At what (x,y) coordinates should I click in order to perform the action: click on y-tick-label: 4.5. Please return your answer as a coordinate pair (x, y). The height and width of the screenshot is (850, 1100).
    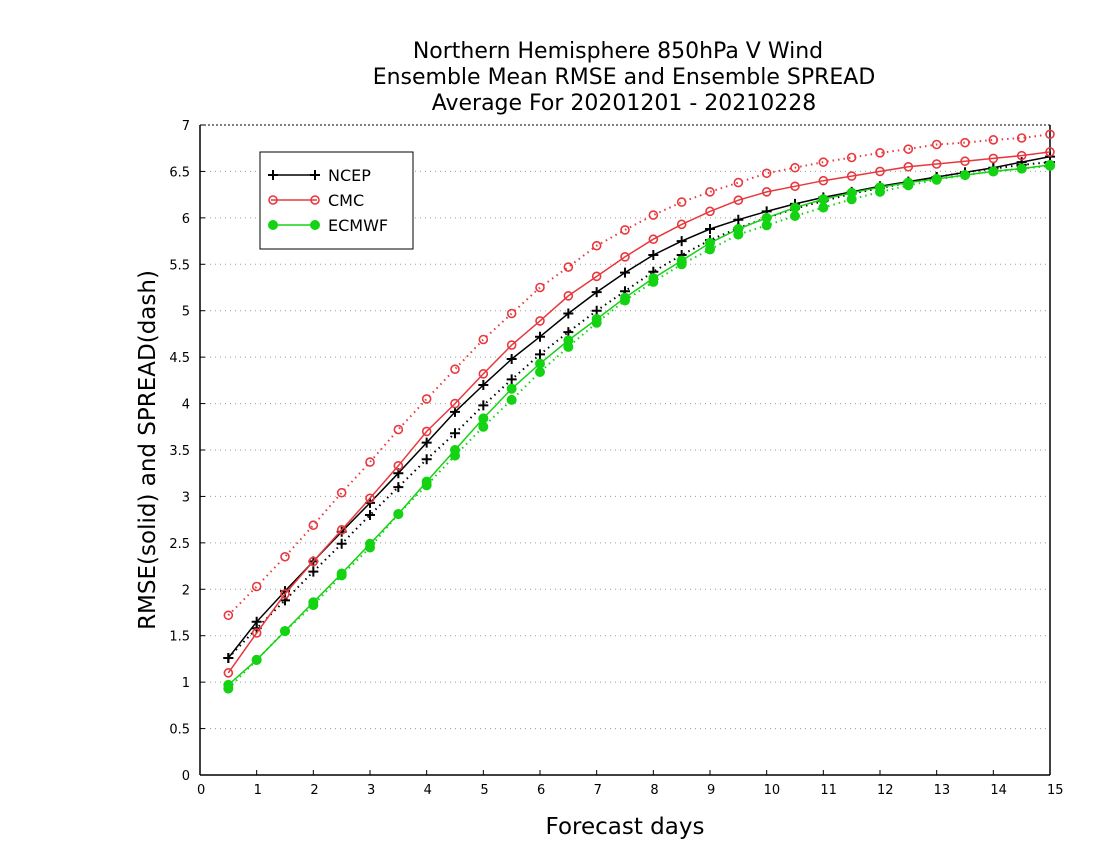
    Looking at the image, I should click on (179, 358).